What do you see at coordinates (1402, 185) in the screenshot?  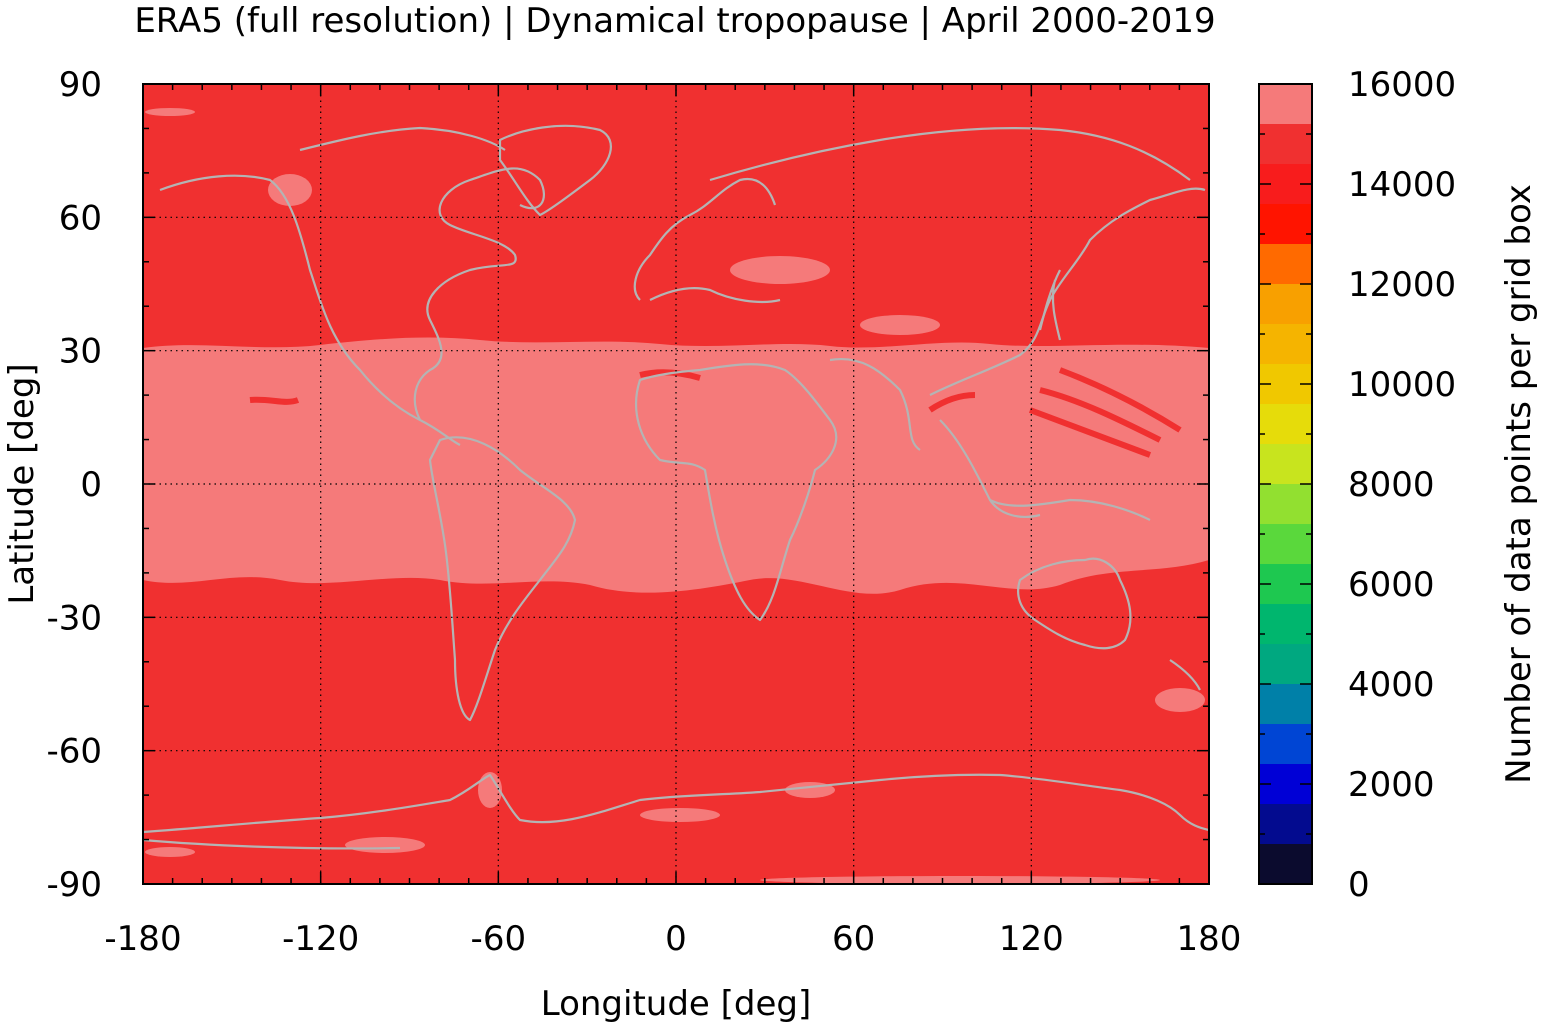 I see `colorbar-tick-label: 14000` at bounding box center [1402, 185].